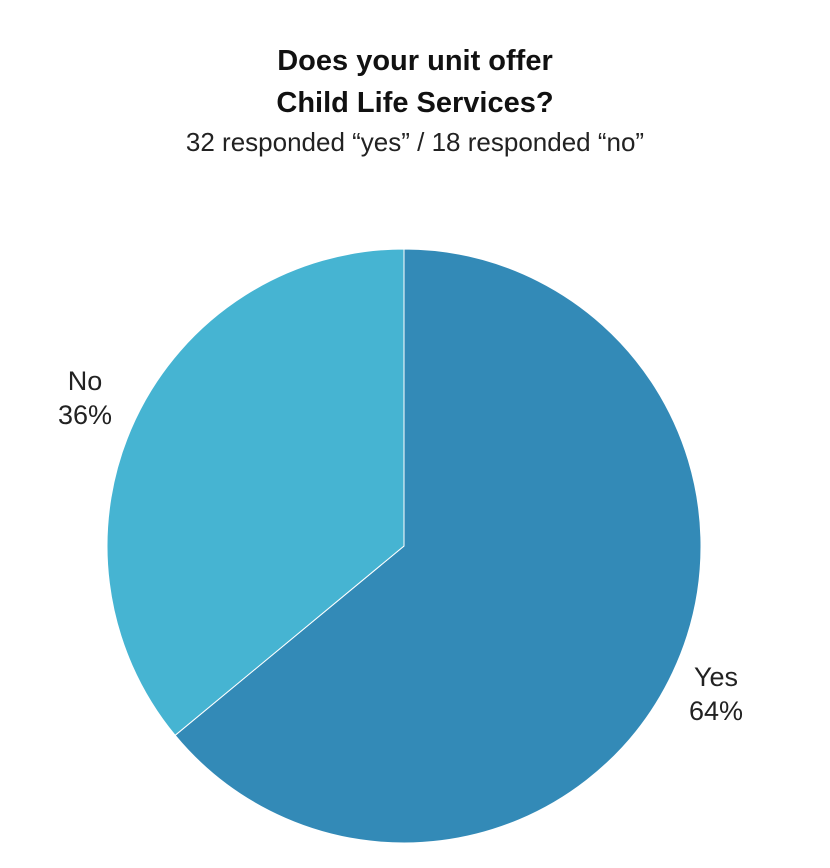  I want to click on chart-title-line-2: Child Life Services?, so click(415, 103).